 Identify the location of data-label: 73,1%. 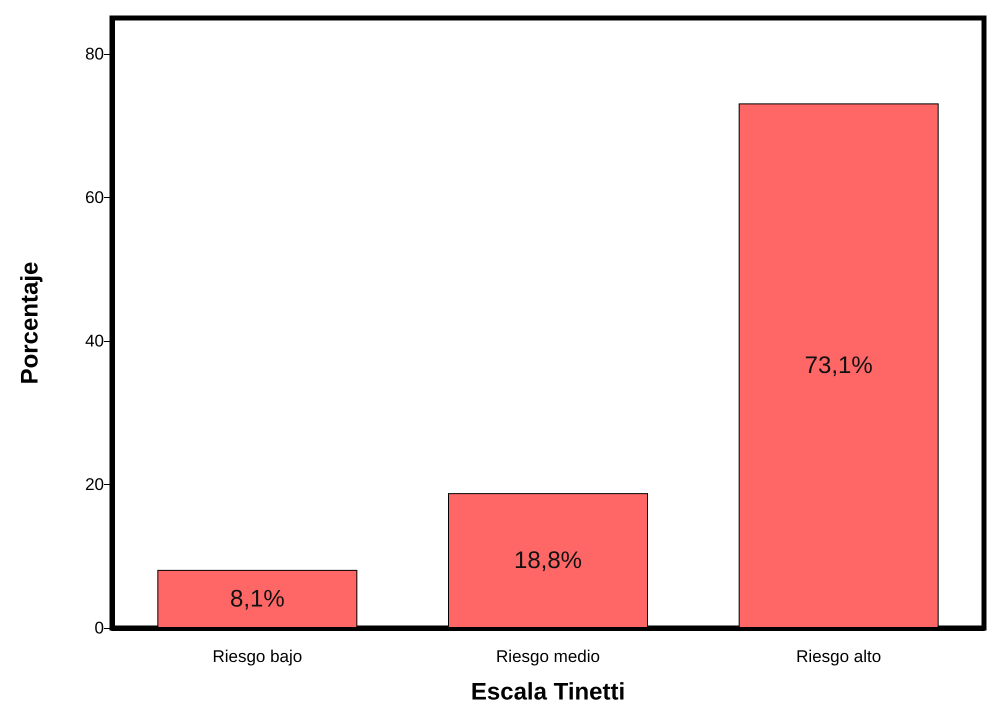
(838, 366).